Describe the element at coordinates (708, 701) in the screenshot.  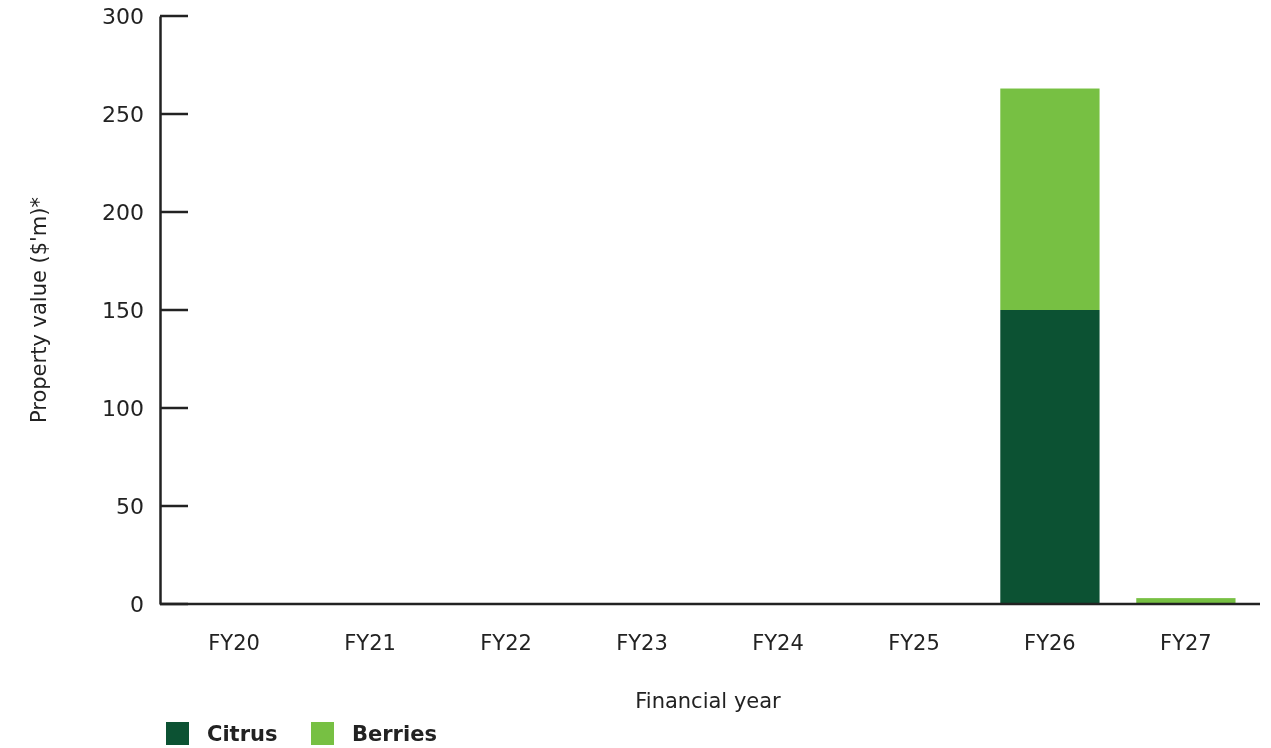
I see `x-axis-title: Financial year` at that location.